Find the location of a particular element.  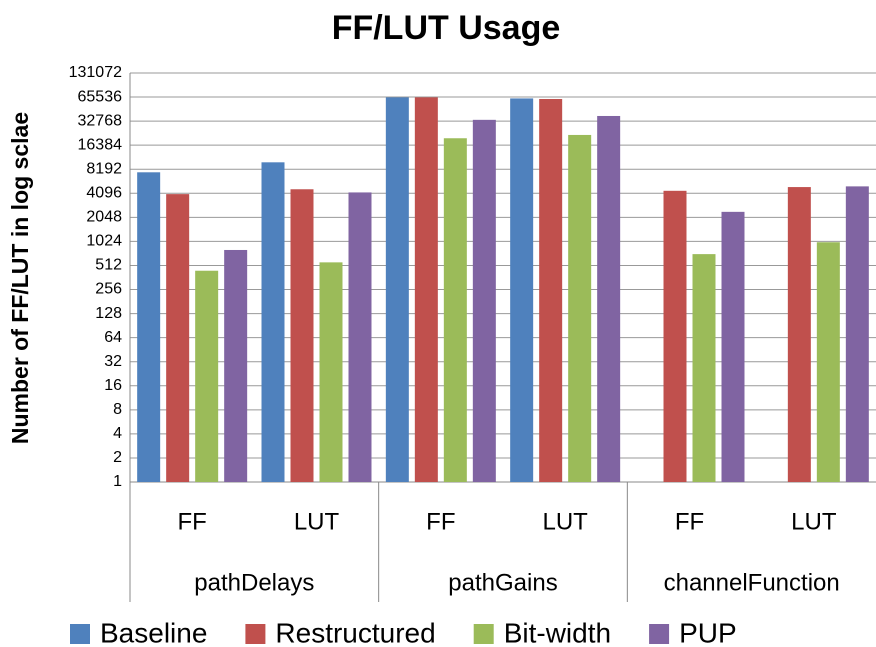

y-tick-label: 1 is located at coordinates (117, 481).